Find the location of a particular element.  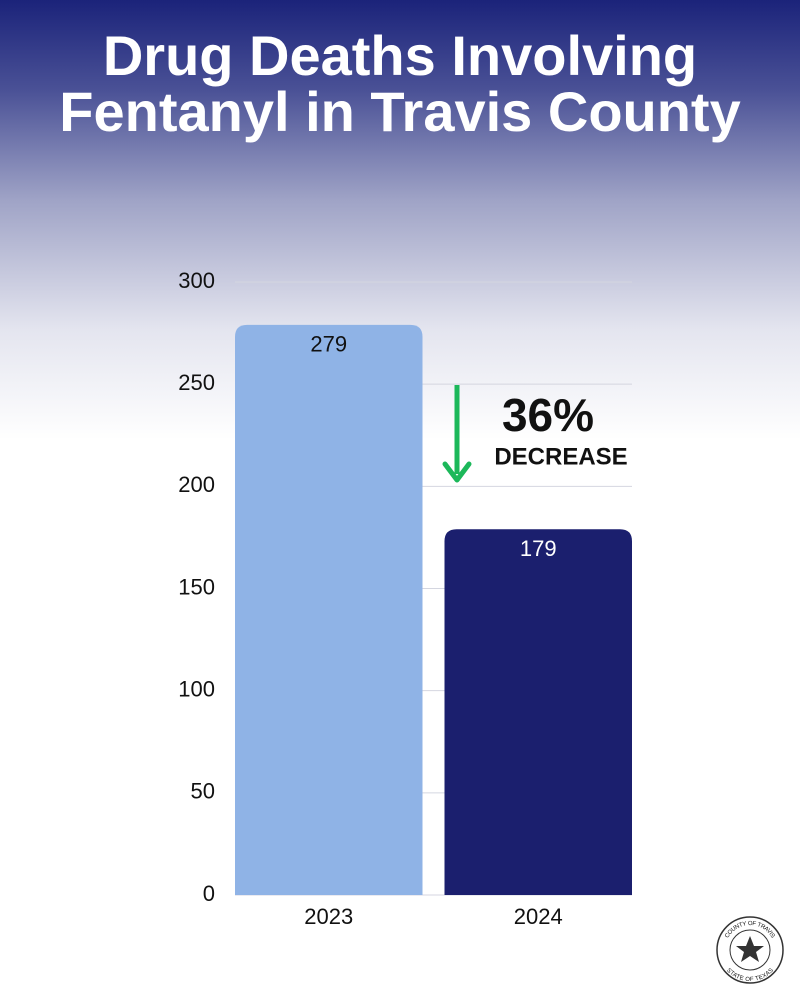

seal-inner is located at coordinates (750, 950).